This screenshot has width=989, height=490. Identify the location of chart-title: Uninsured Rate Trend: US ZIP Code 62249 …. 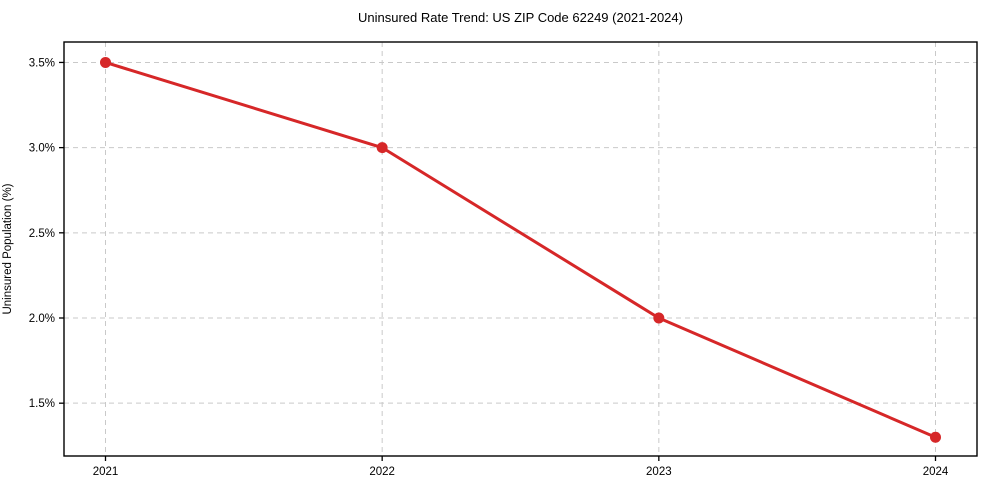
(520, 17).